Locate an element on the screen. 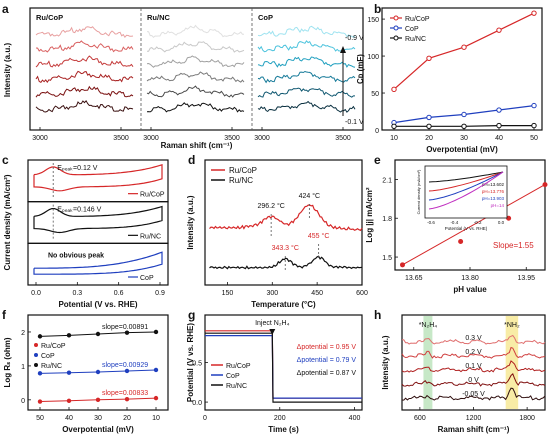 Image resolution: width=554 pixels, height=443 pixels. panel-letter-a: a is located at coordinates (5, 9).